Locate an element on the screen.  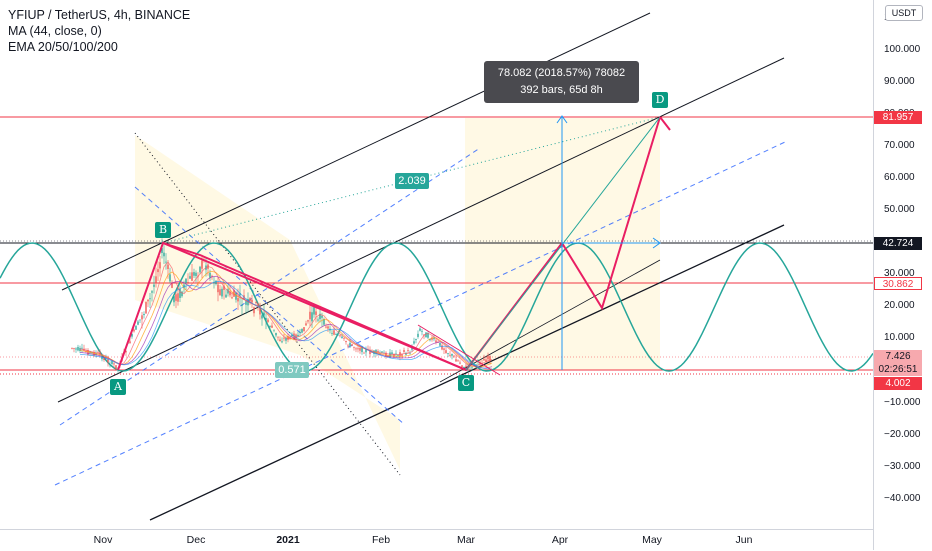
time-tick-may: May is located at coordinates (652, 540).